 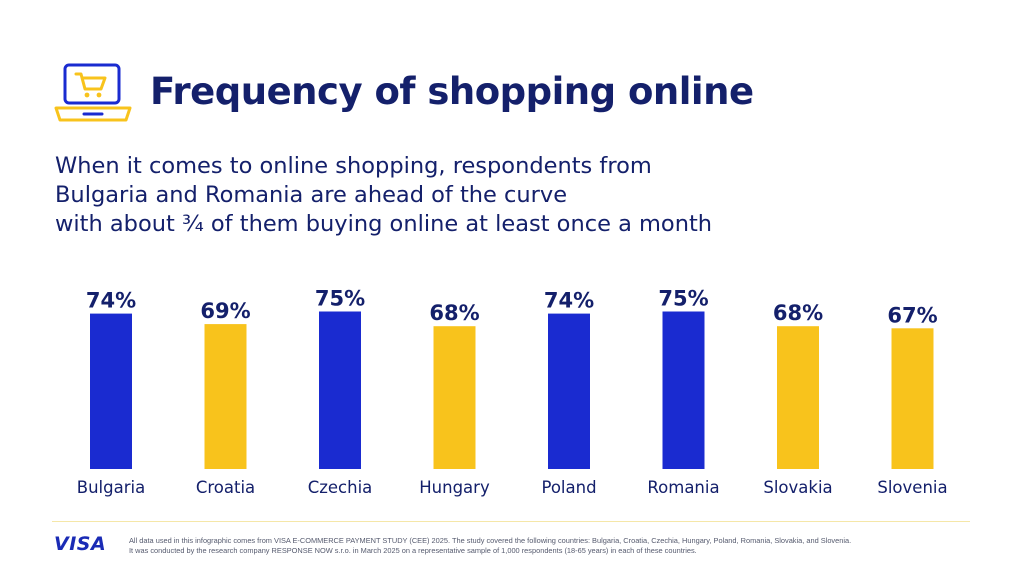 I want to click on category-label: Bulgaria, so click(x=111, y=487).